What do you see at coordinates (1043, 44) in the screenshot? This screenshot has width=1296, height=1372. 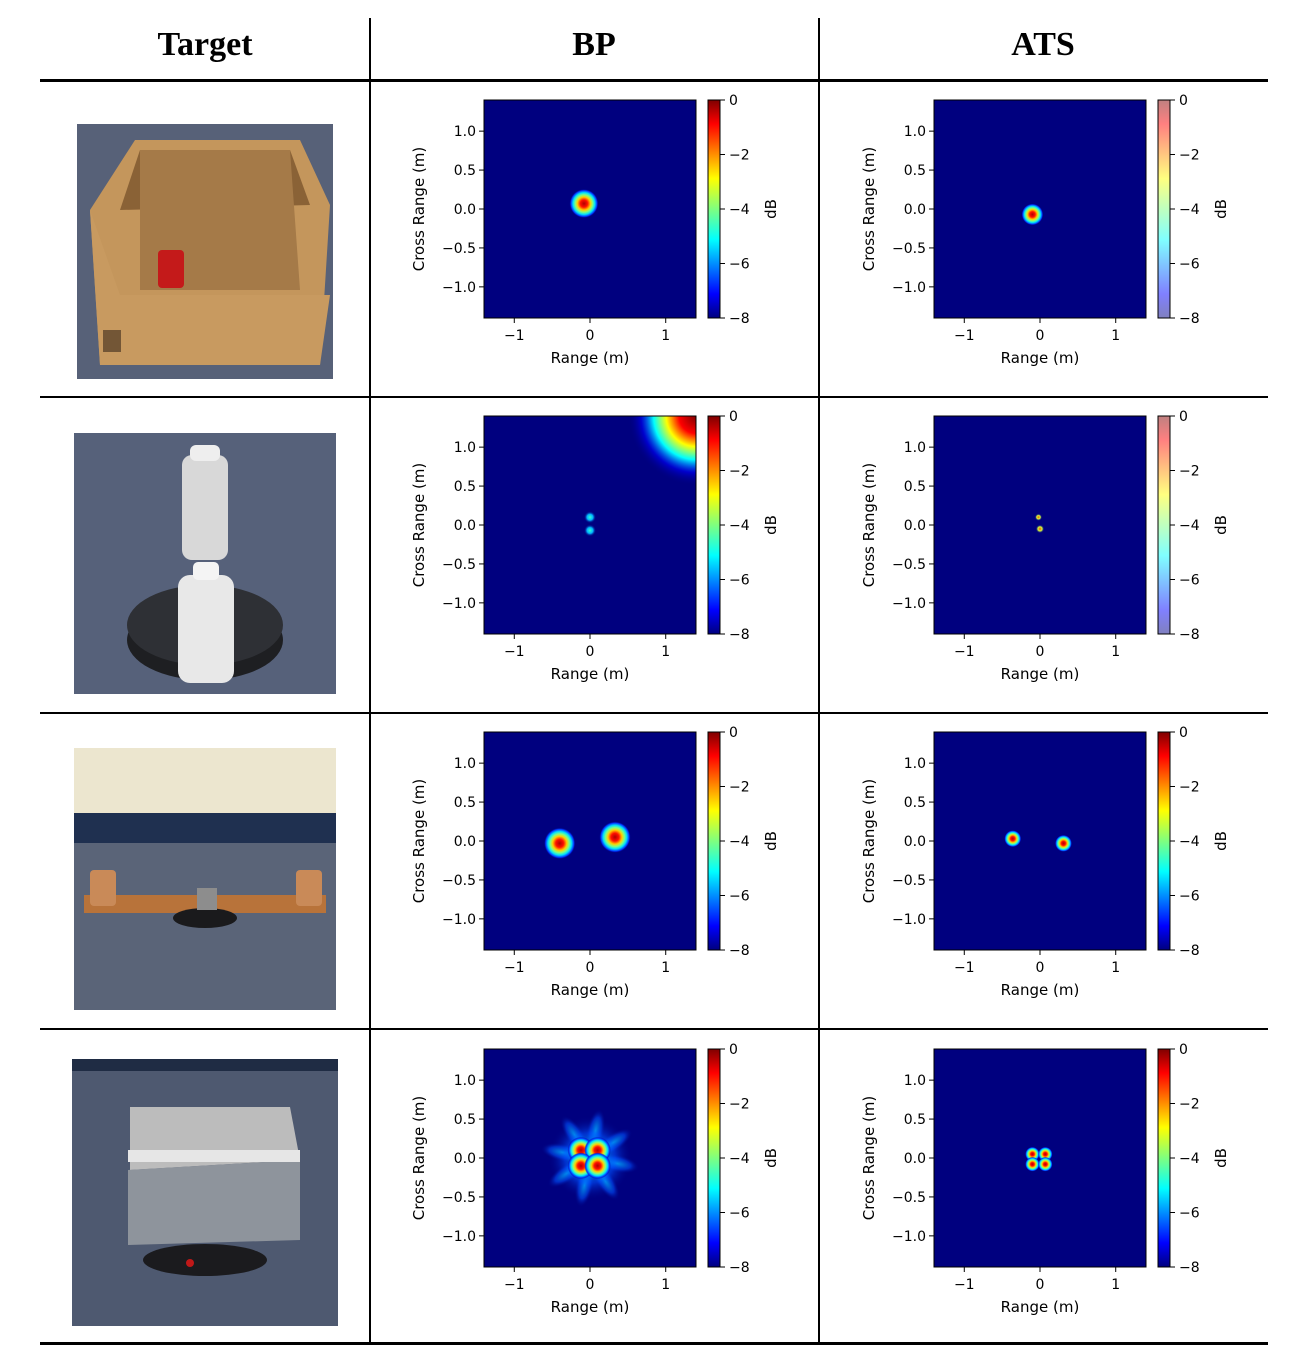 I see `header-ats: ATS` at bounding box center [1043, 44].